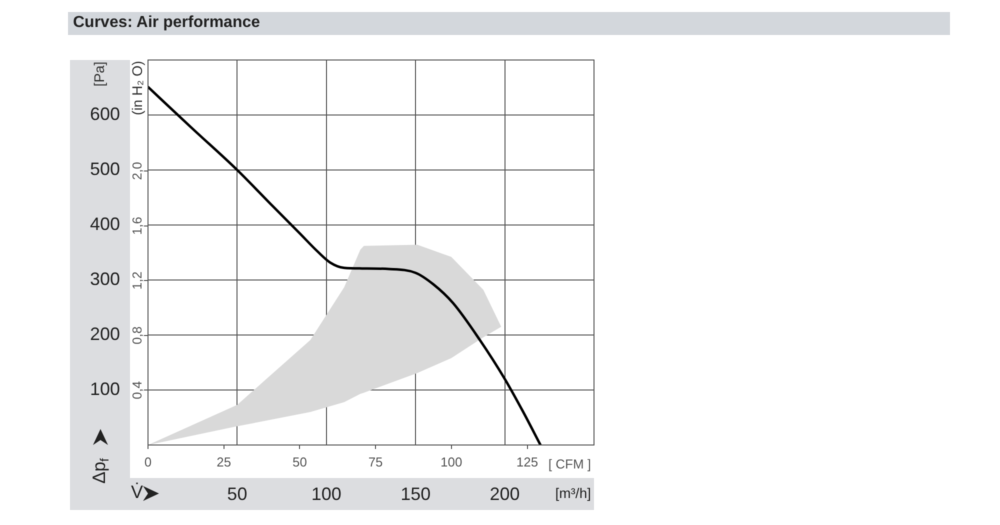 The height and width of the screenshot is (525, 1000). I want to click on y2-tick-label: 0,8, so click(137, 335).